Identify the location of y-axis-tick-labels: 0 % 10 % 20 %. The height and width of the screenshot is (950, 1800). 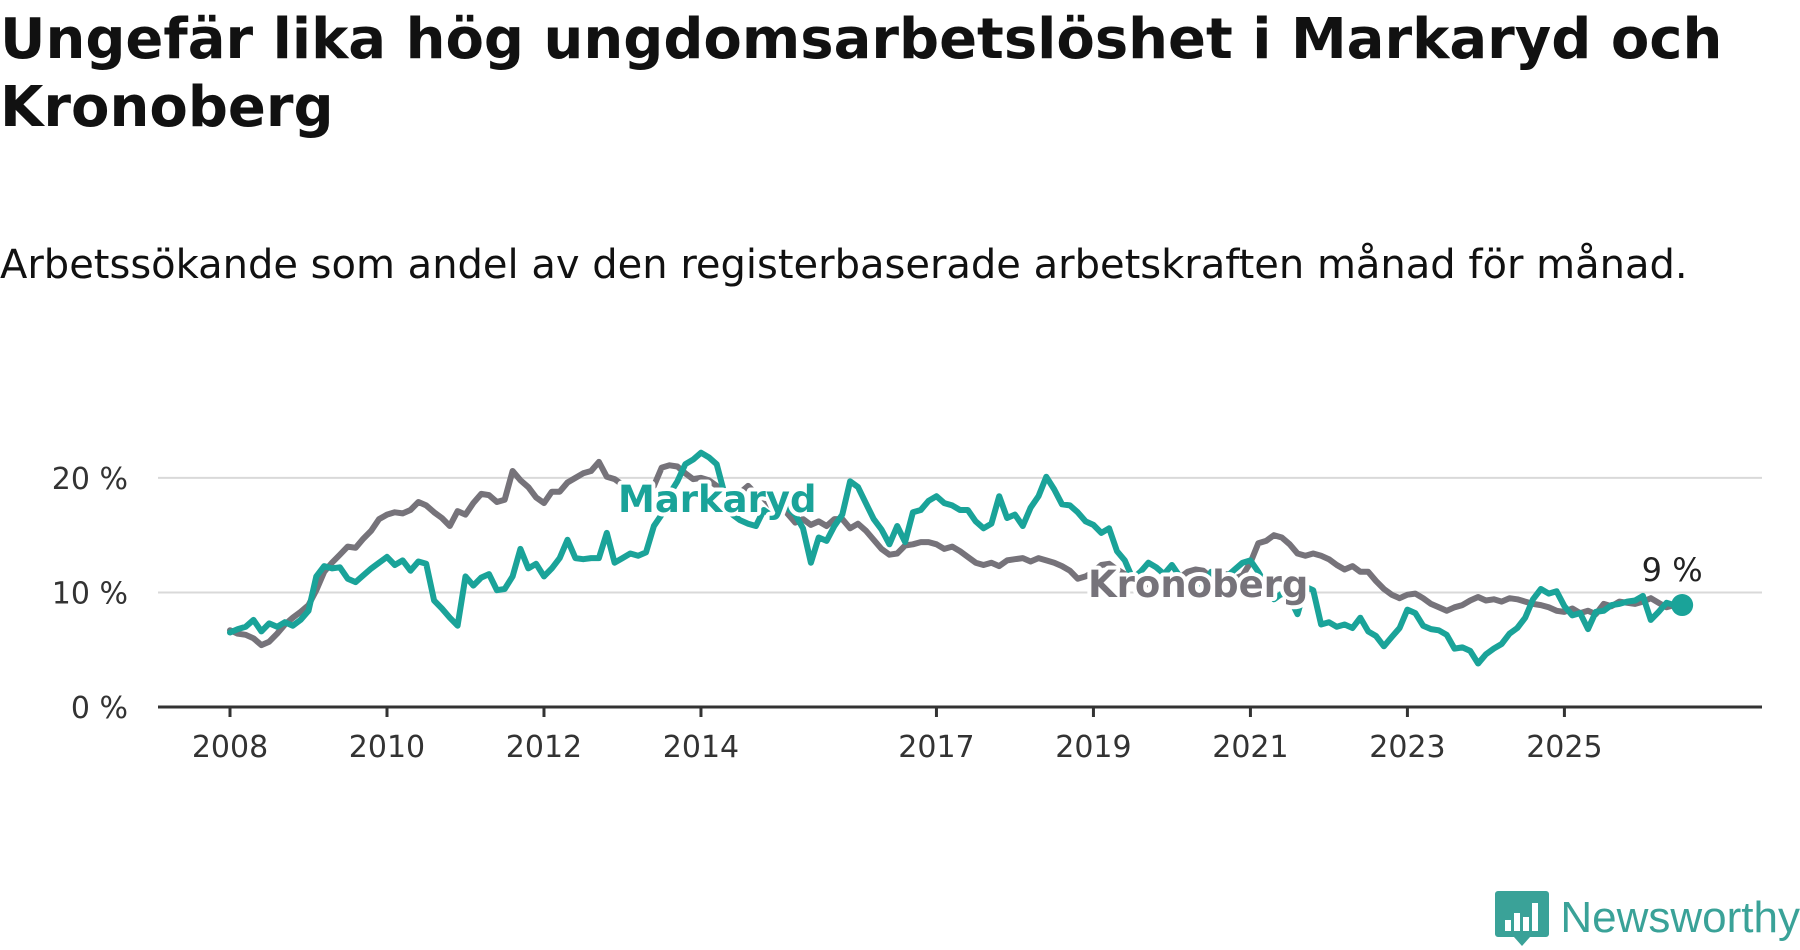
(90, 594).